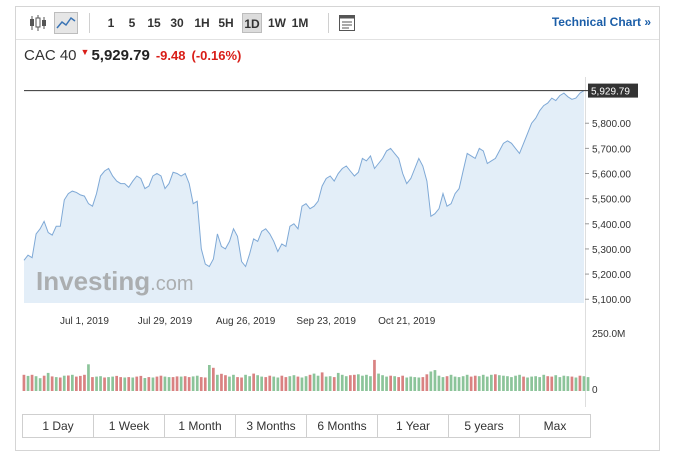 The width and height of the screenshot is (673, 462). What do you see at coordinates (177, 23) in the screenshot?
I see `interval-button-30: 30` at bounding box center [177, 23].